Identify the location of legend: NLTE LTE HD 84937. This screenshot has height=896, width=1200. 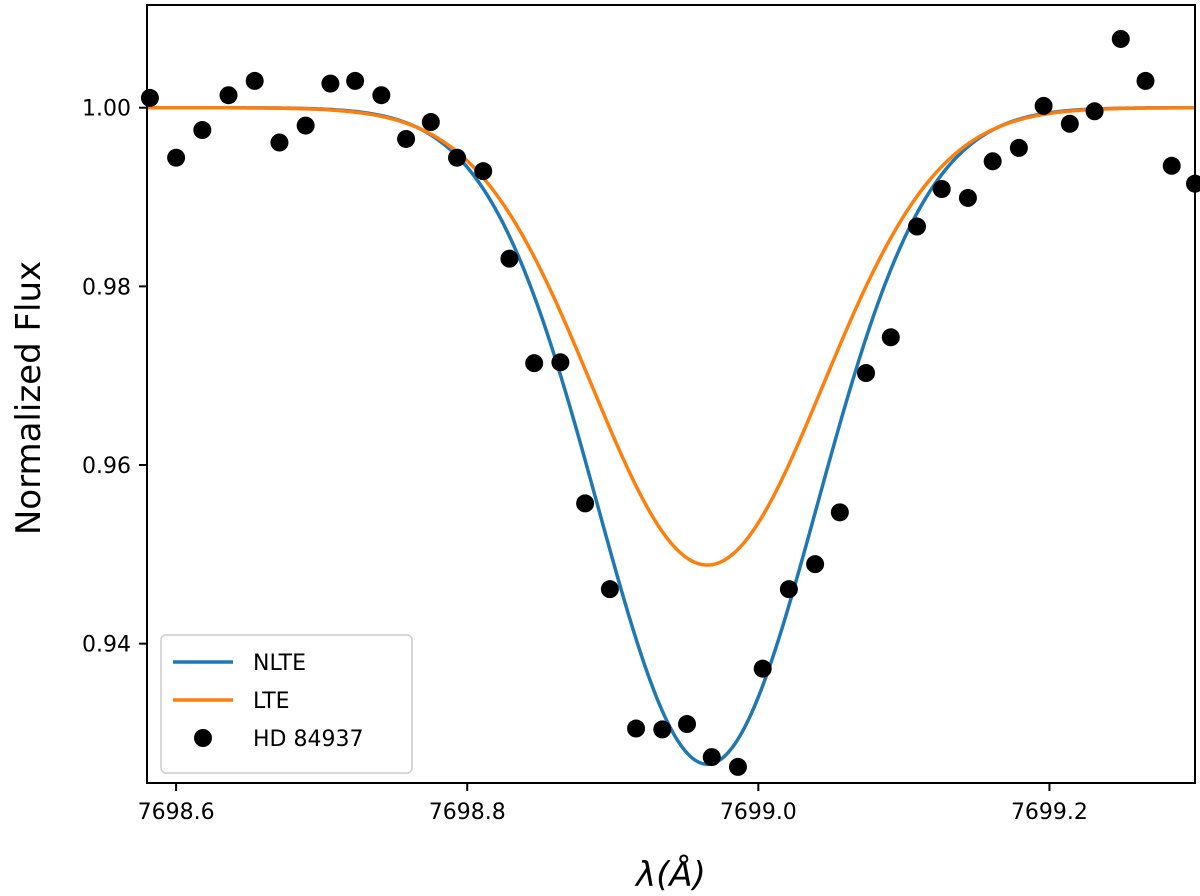
(286, 704).